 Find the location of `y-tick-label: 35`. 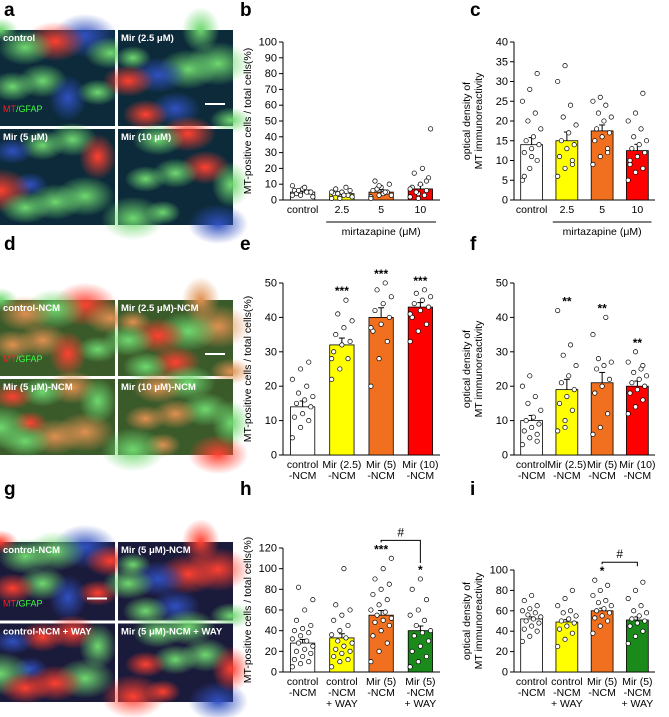

y-tick-label: 35 is located at coordinates (502, 62).